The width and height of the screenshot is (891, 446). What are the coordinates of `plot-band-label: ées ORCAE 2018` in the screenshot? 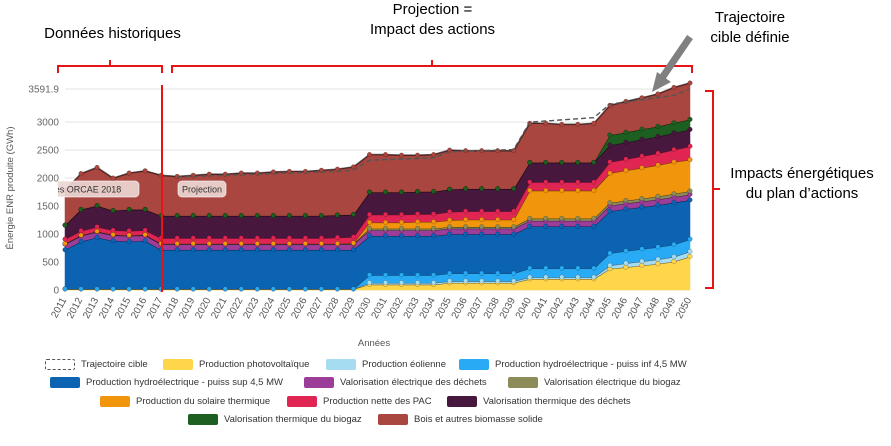 It's located at (95, 189).